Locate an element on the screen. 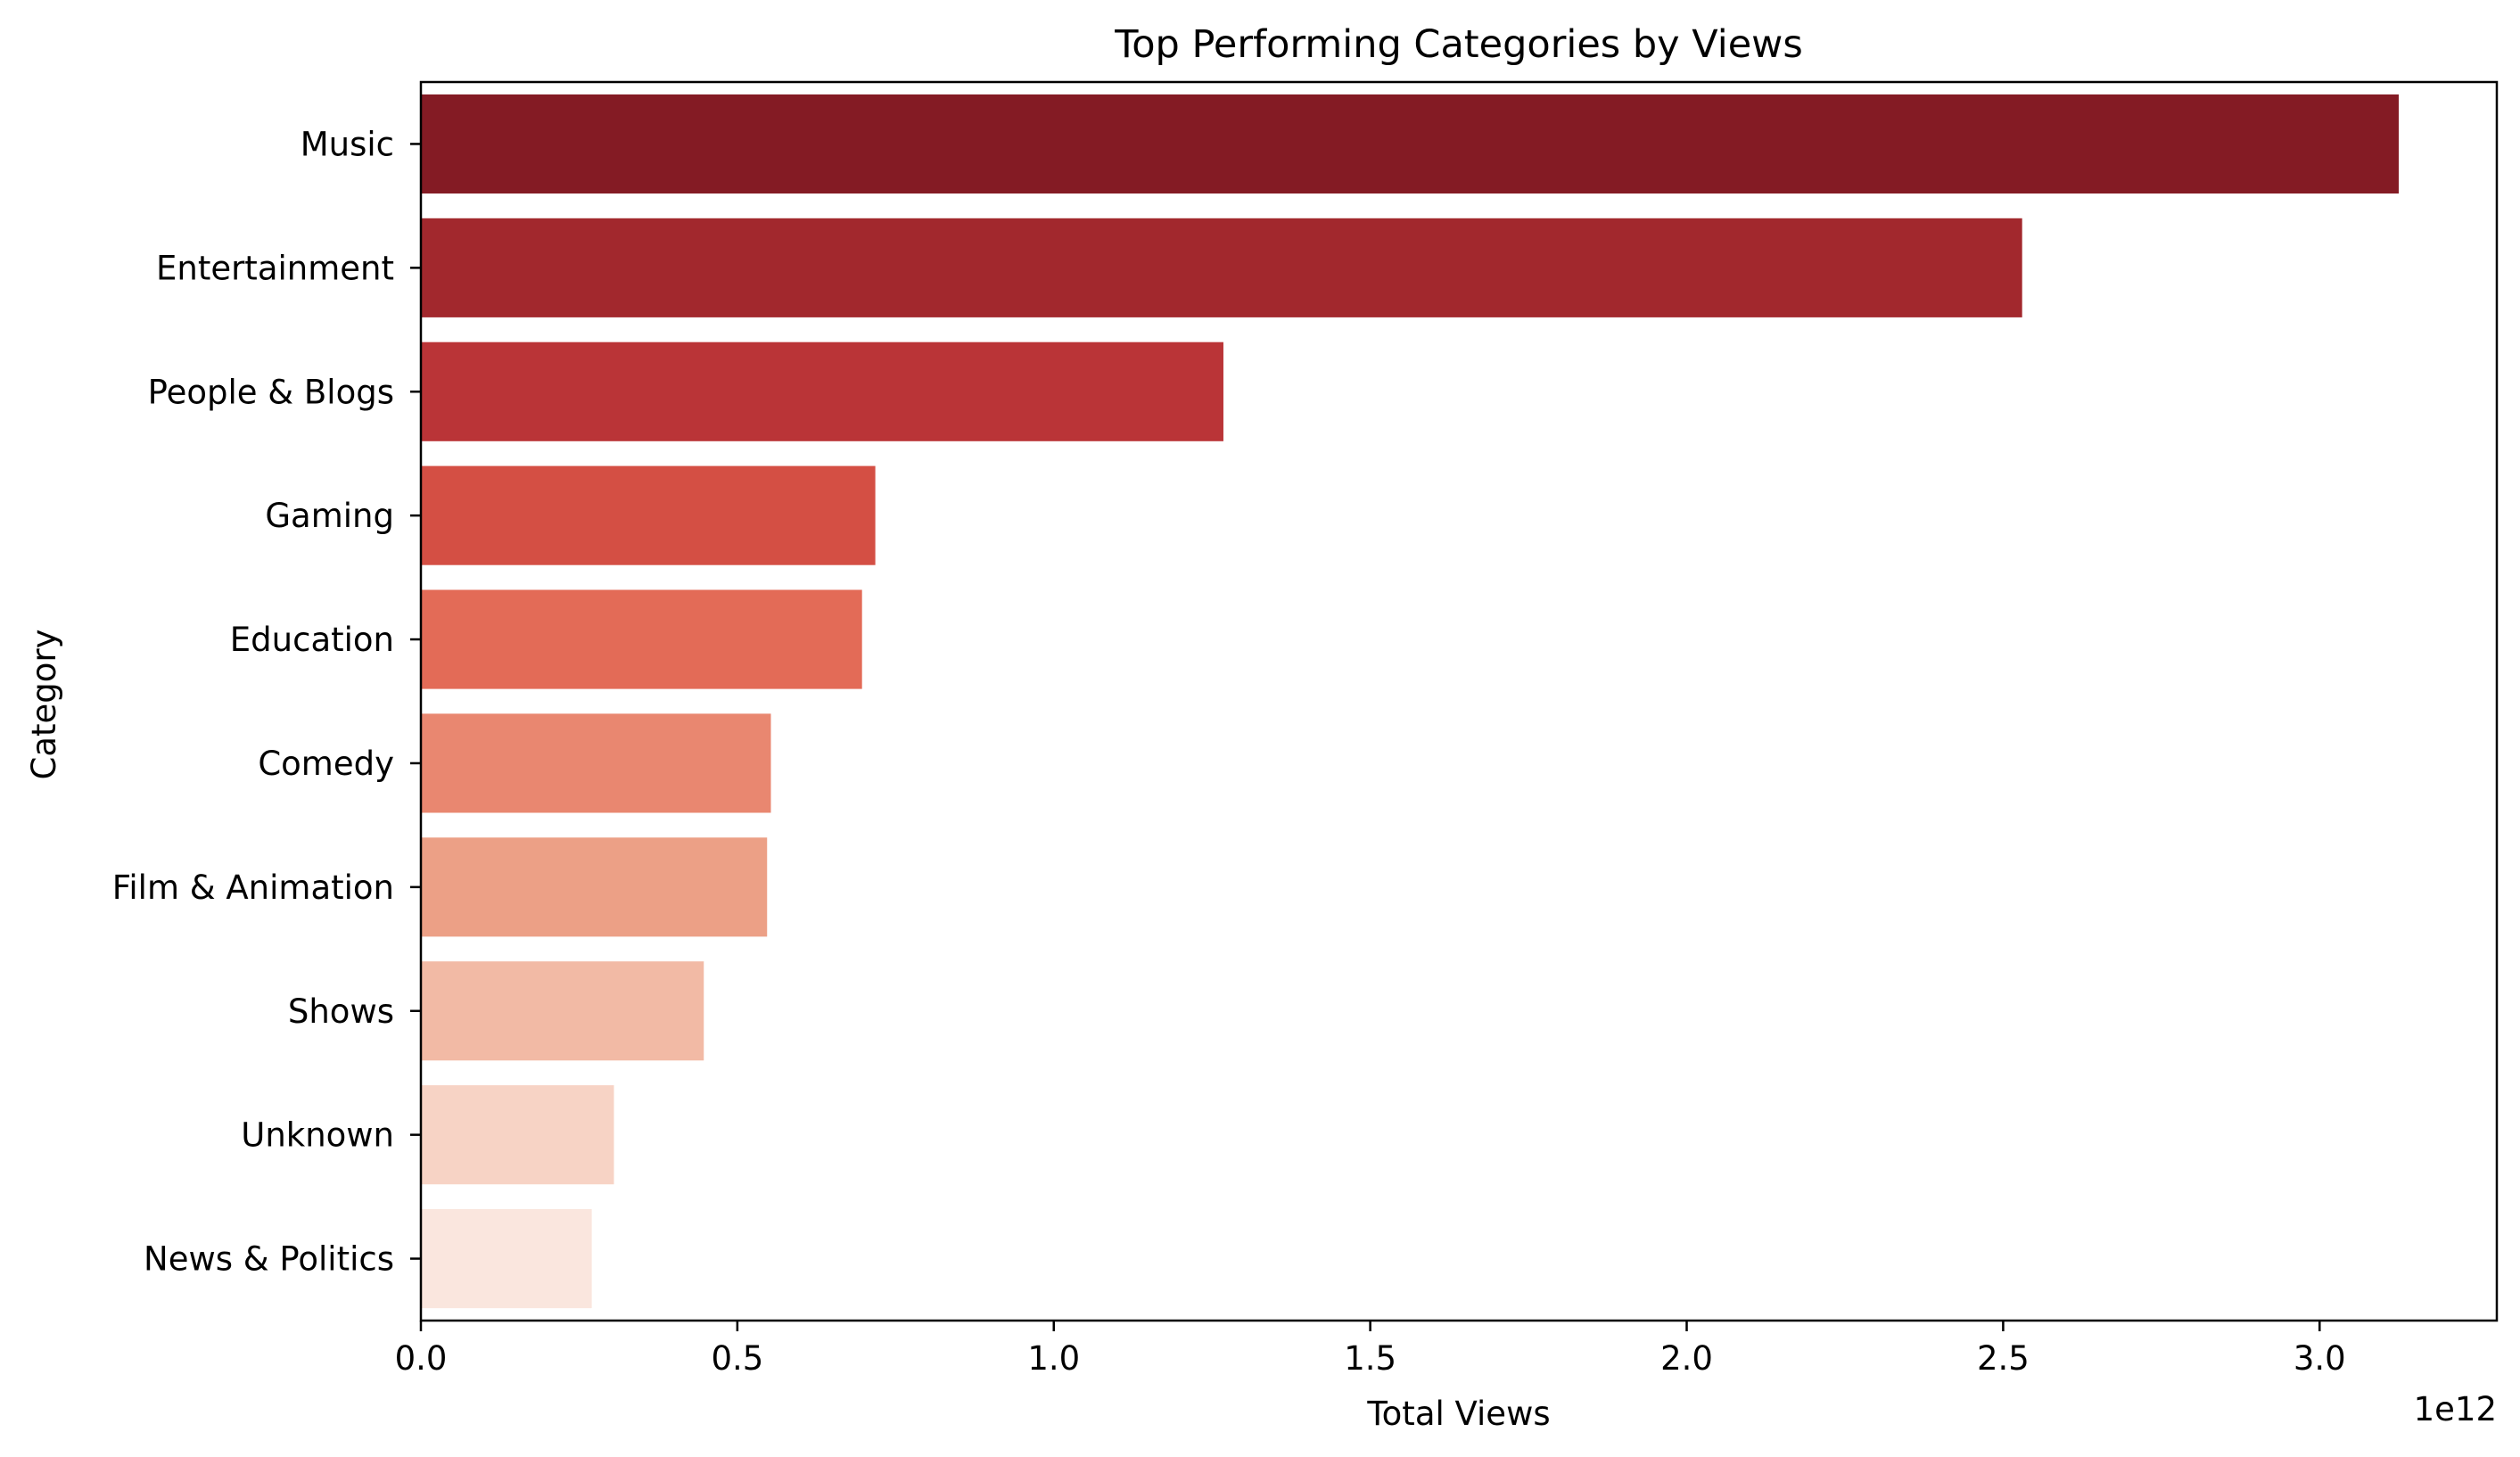  x-axis-offset-label: 1e12 is located at coordinates (2455, 1409).